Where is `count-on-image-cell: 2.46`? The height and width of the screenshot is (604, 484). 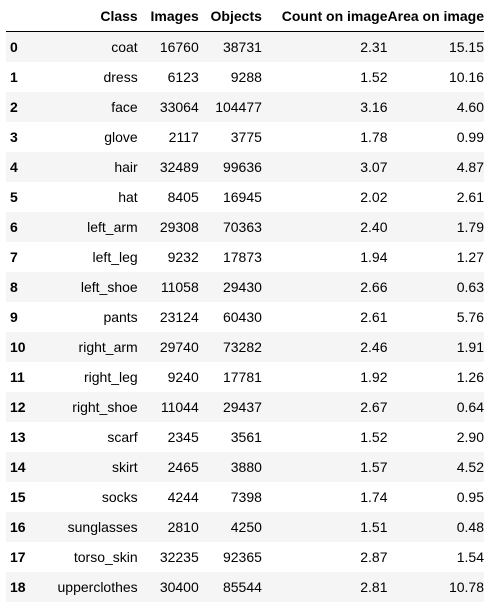
count-on-image-cell: 2.46 is located at coordinates (374, 347).